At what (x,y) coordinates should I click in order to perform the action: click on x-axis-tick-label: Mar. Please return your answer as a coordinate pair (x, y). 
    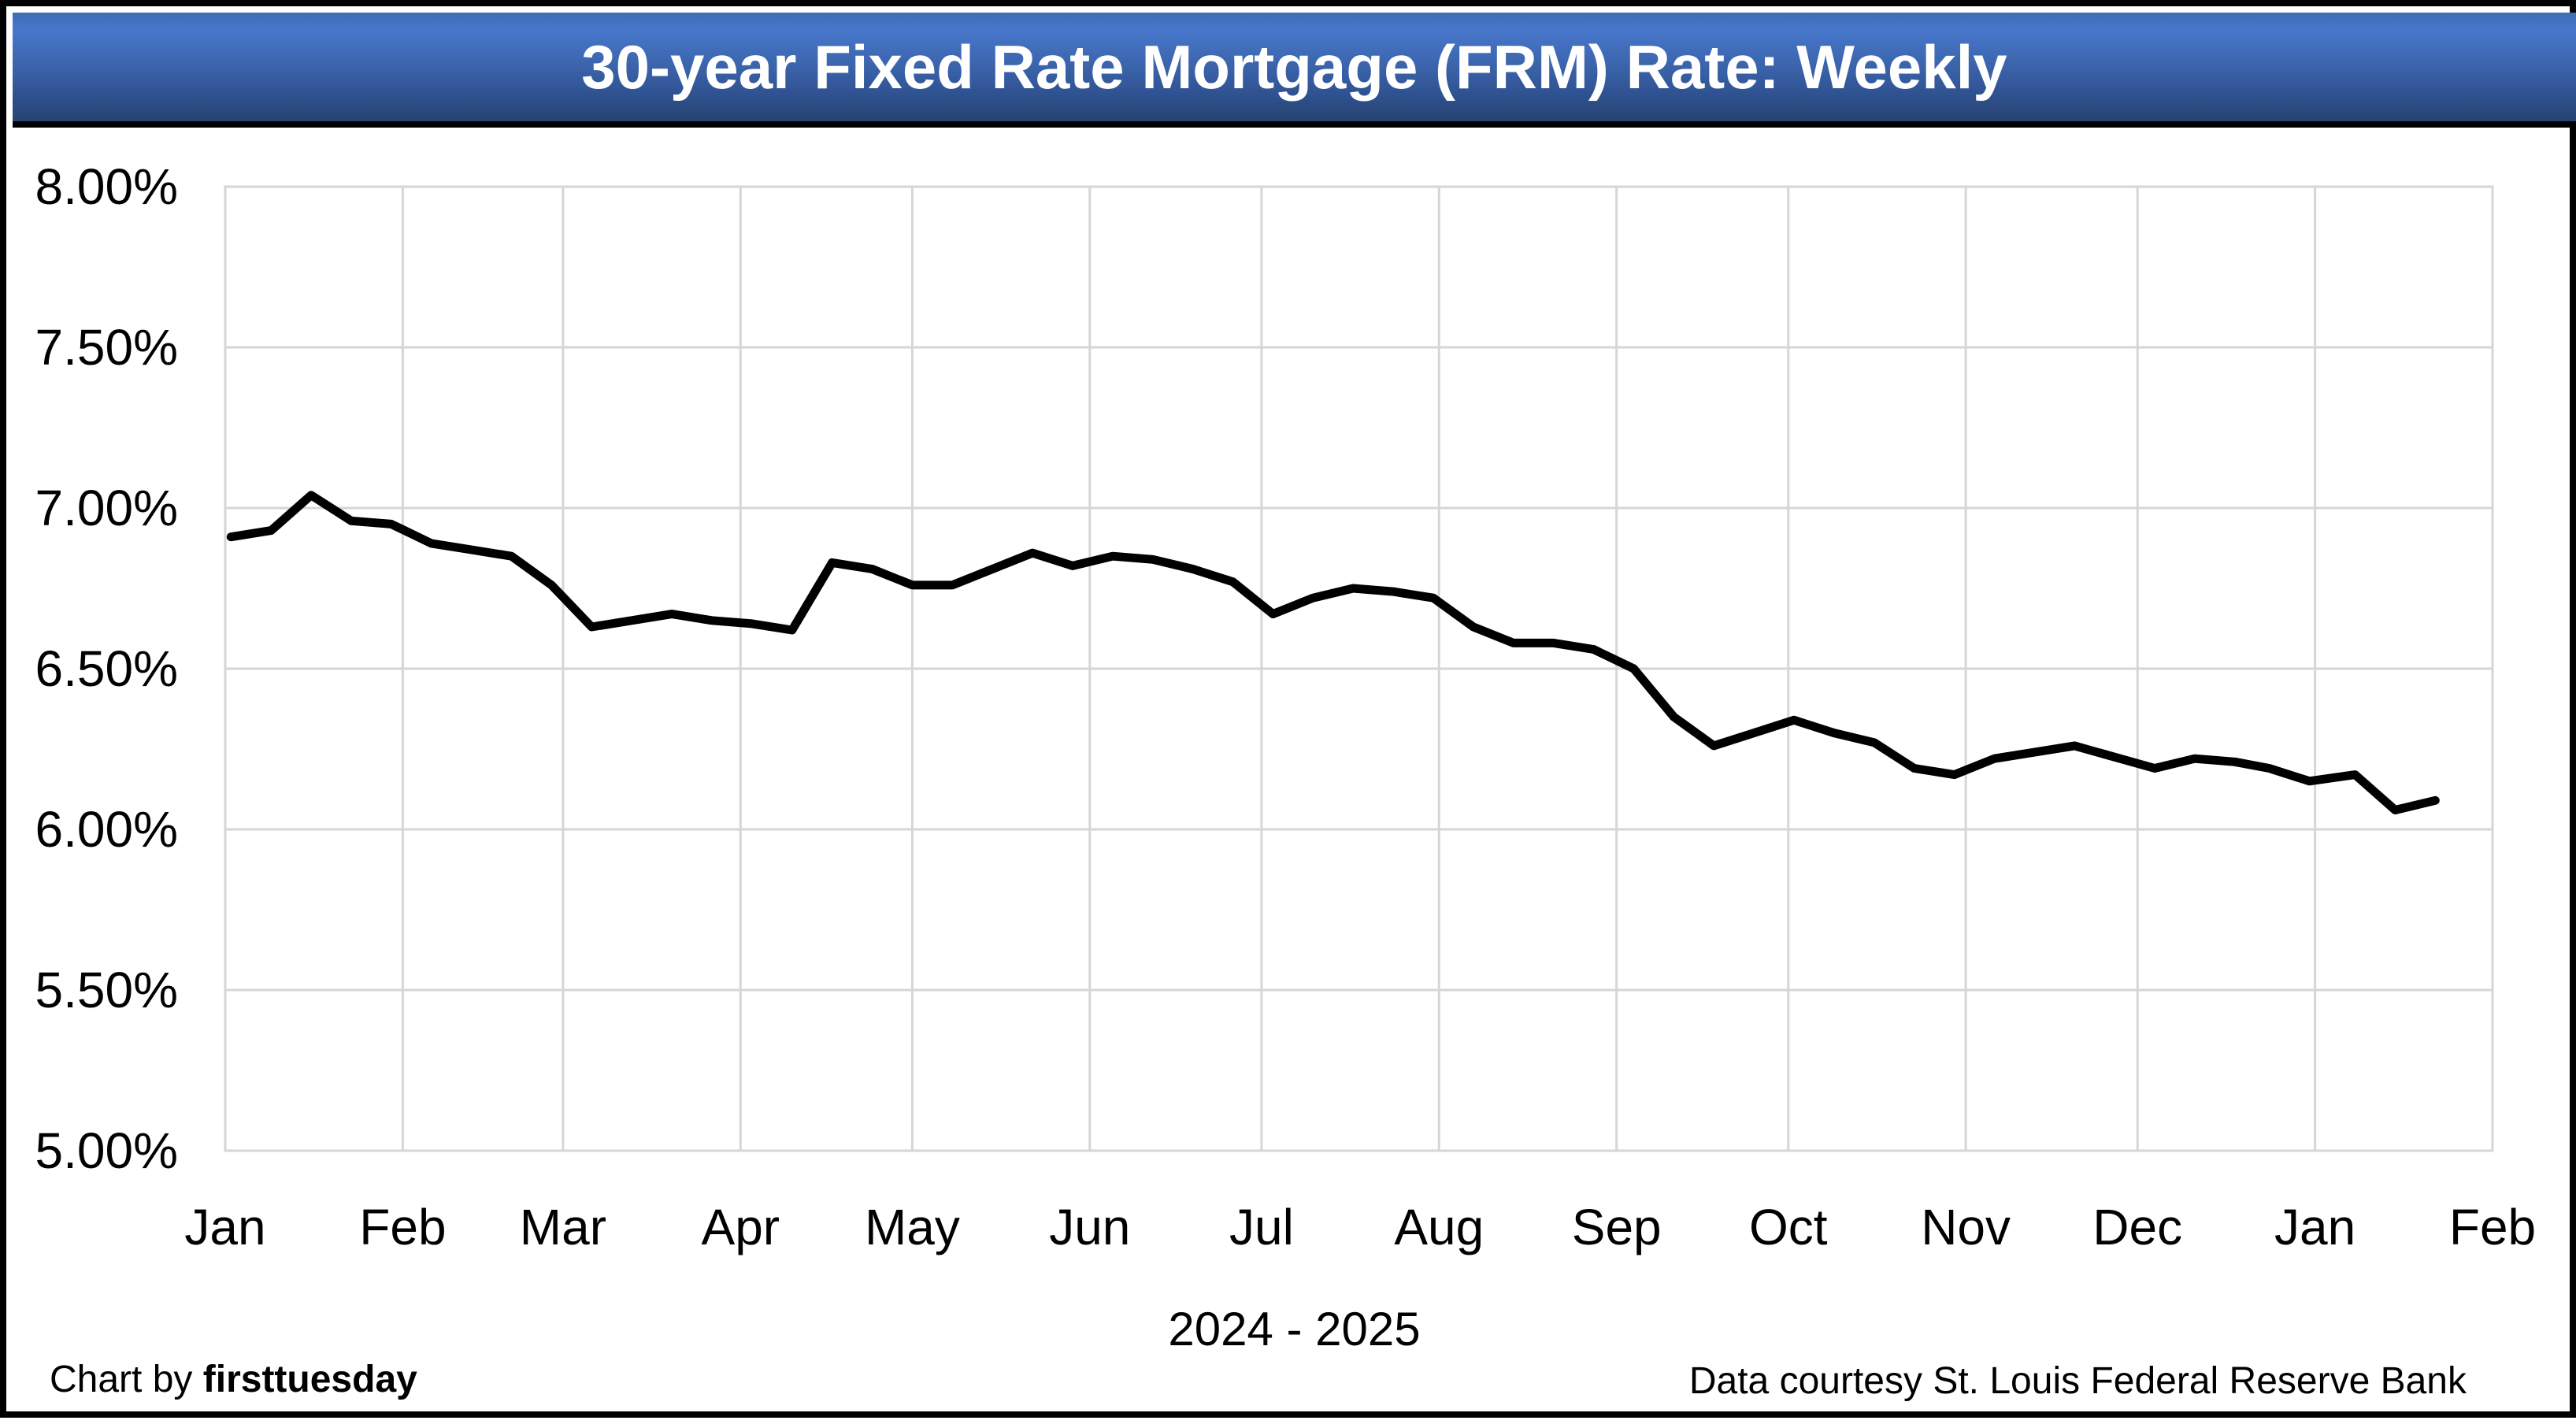
    Looking at the image, I should click on (562, 1227).